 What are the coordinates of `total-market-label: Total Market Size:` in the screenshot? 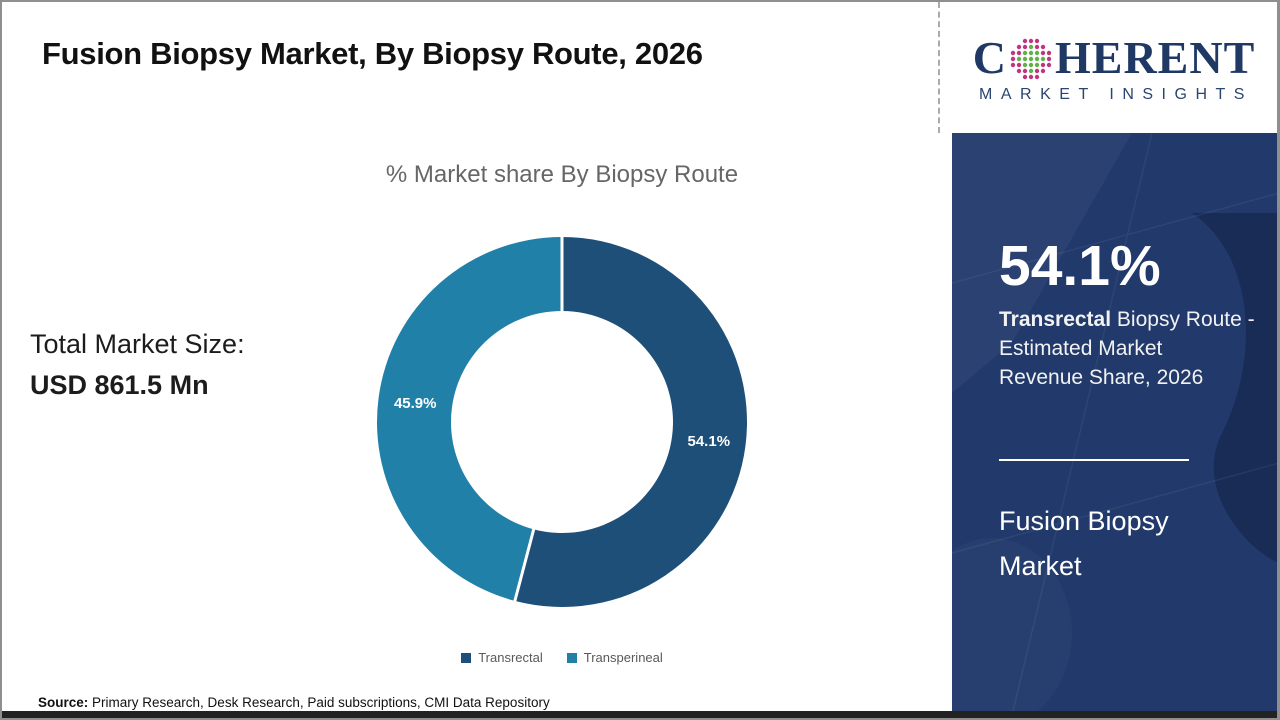 It's located at (137, 344).